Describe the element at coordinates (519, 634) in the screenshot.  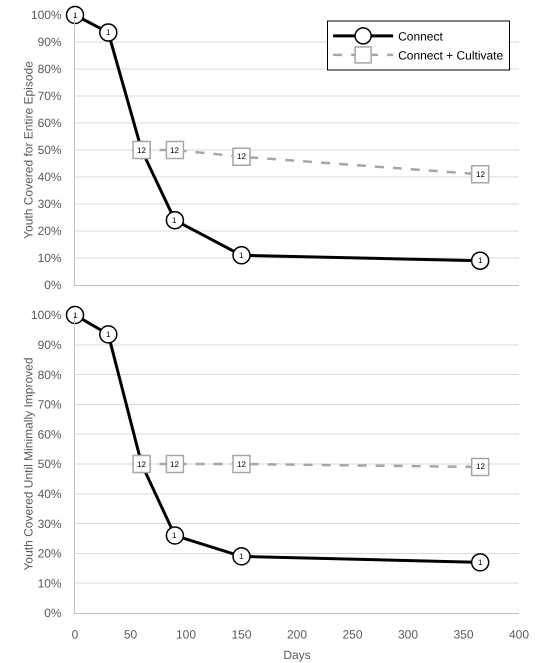
I see `x-tick-label: 400` at that location.